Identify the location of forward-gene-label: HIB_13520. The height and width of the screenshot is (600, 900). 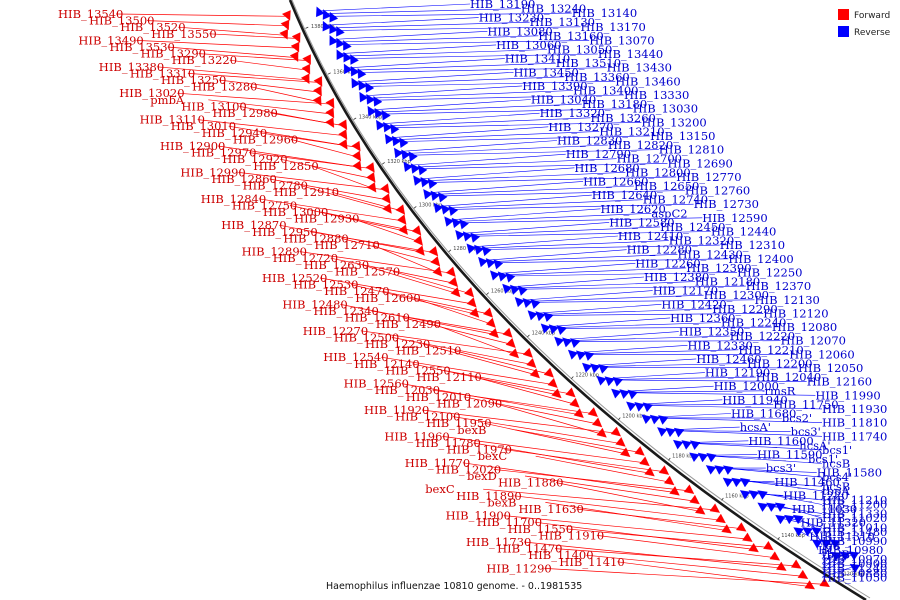
(152, 27).